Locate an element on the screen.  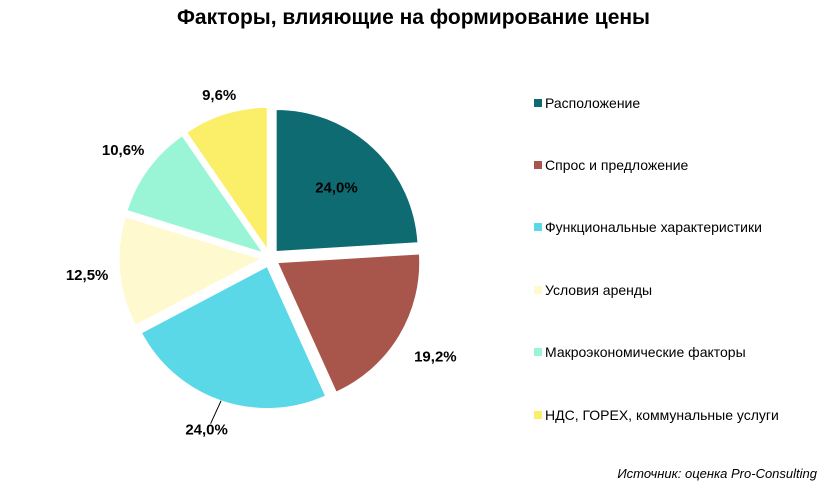
legend-item-funkcionalnye: Функциональные характеристики is located at coordinates (669, 227).